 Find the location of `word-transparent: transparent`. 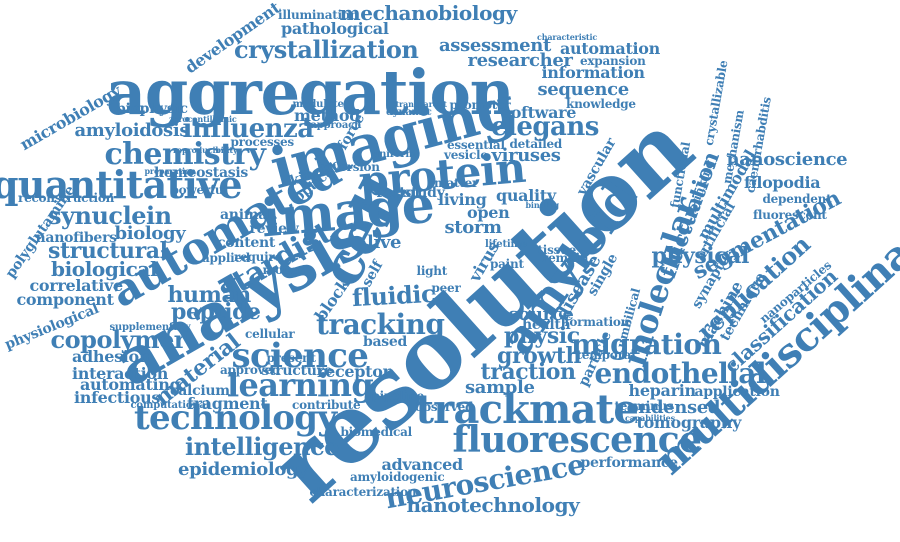

word-transparent: transparent is located at coordinates (421, 104).